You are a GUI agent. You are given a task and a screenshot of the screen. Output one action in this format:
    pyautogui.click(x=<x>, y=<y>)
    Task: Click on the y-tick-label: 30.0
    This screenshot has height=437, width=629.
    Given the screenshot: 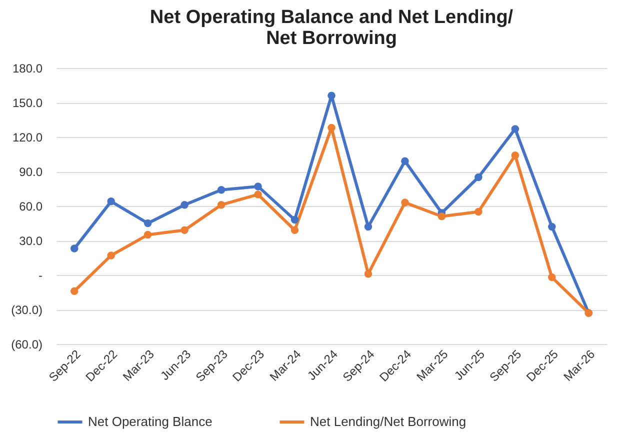 What is the action you would take?
    pyautogui.click(x=31, y=241)
    